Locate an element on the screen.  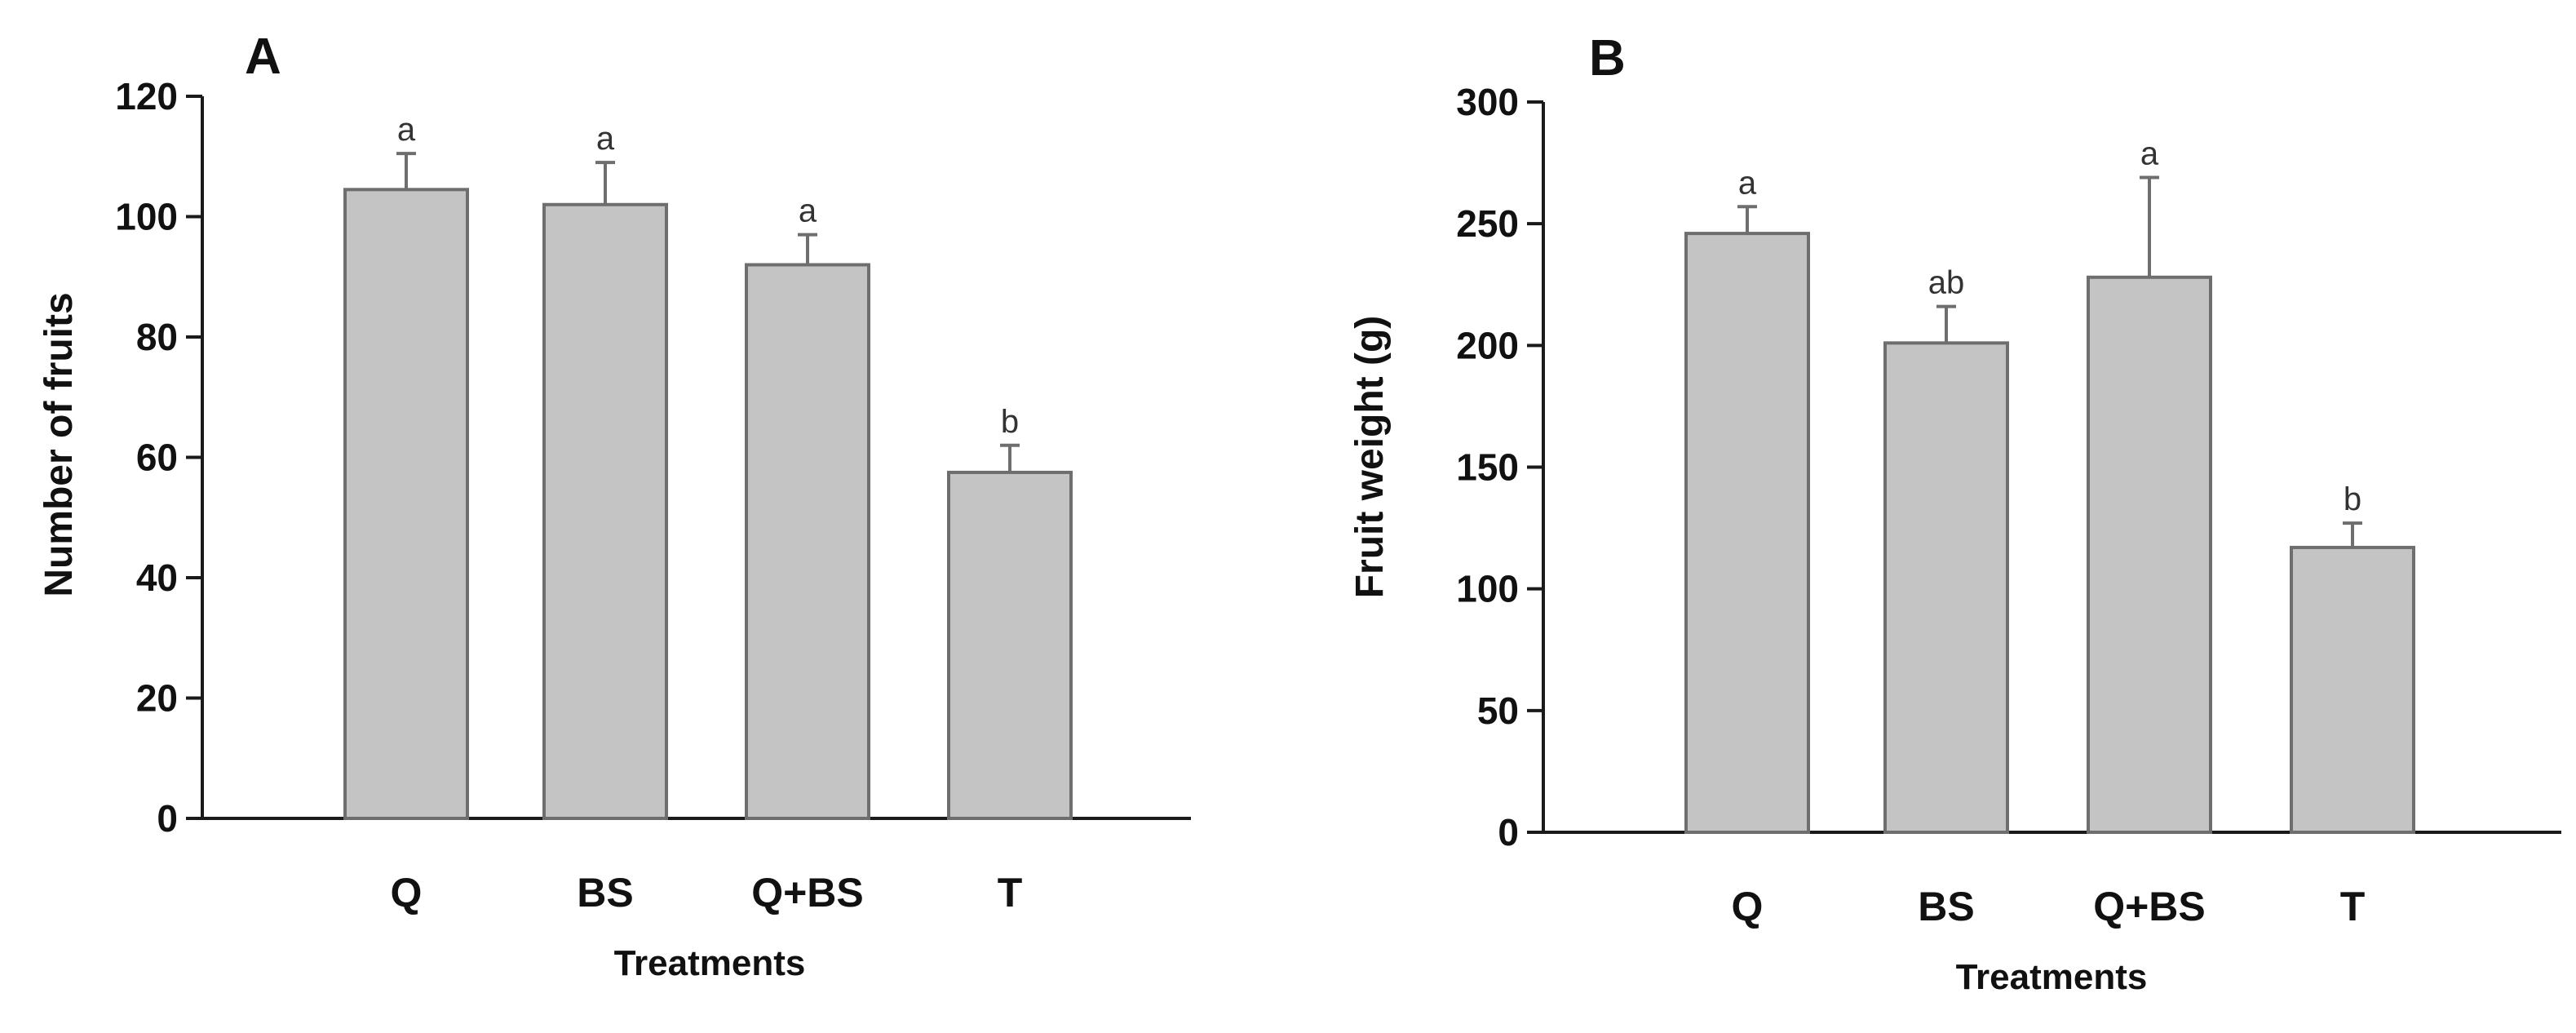
y-tick-label: 200 is located at coordinates (1487, 345).